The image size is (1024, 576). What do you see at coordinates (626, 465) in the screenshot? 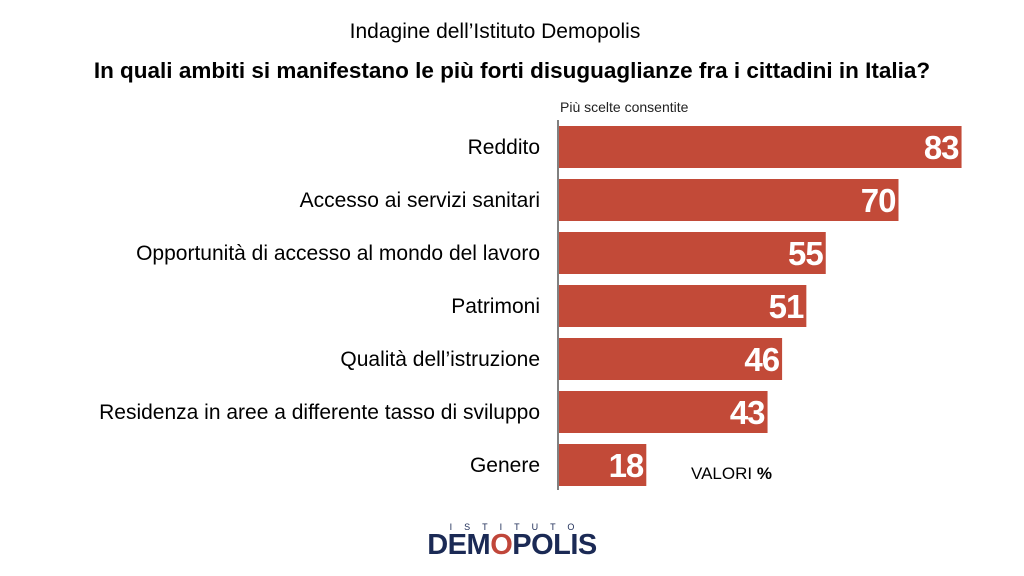
I see `value-label-6: 18` at bounding box center [626, 465].